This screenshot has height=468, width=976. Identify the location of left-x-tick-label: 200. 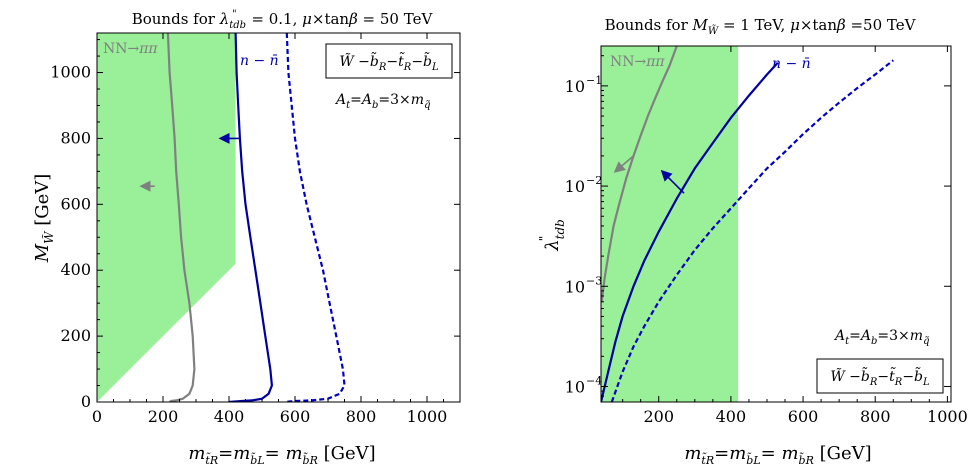
(163, 416).